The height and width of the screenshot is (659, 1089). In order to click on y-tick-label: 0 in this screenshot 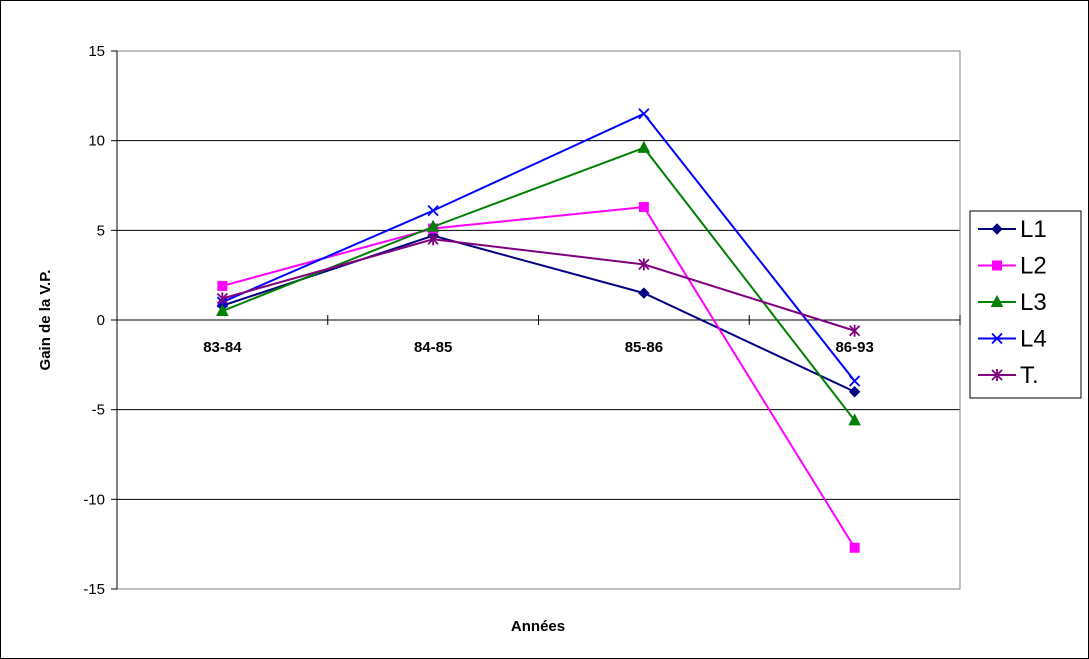, I will do `click(101, 320)`.